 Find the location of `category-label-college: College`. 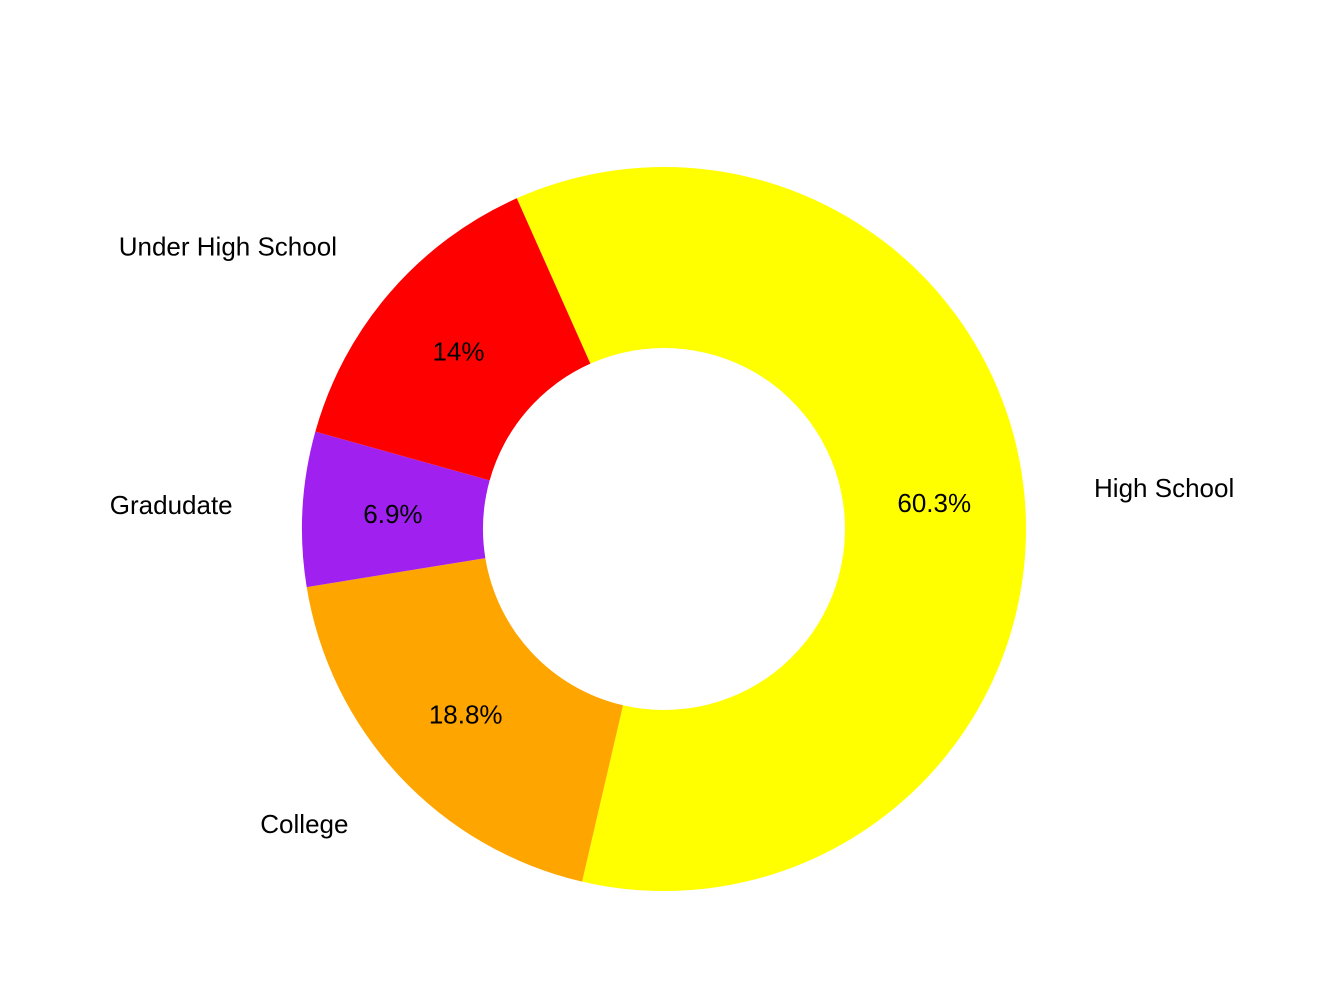

category-label-college: College is located at coordinates (304, 824).